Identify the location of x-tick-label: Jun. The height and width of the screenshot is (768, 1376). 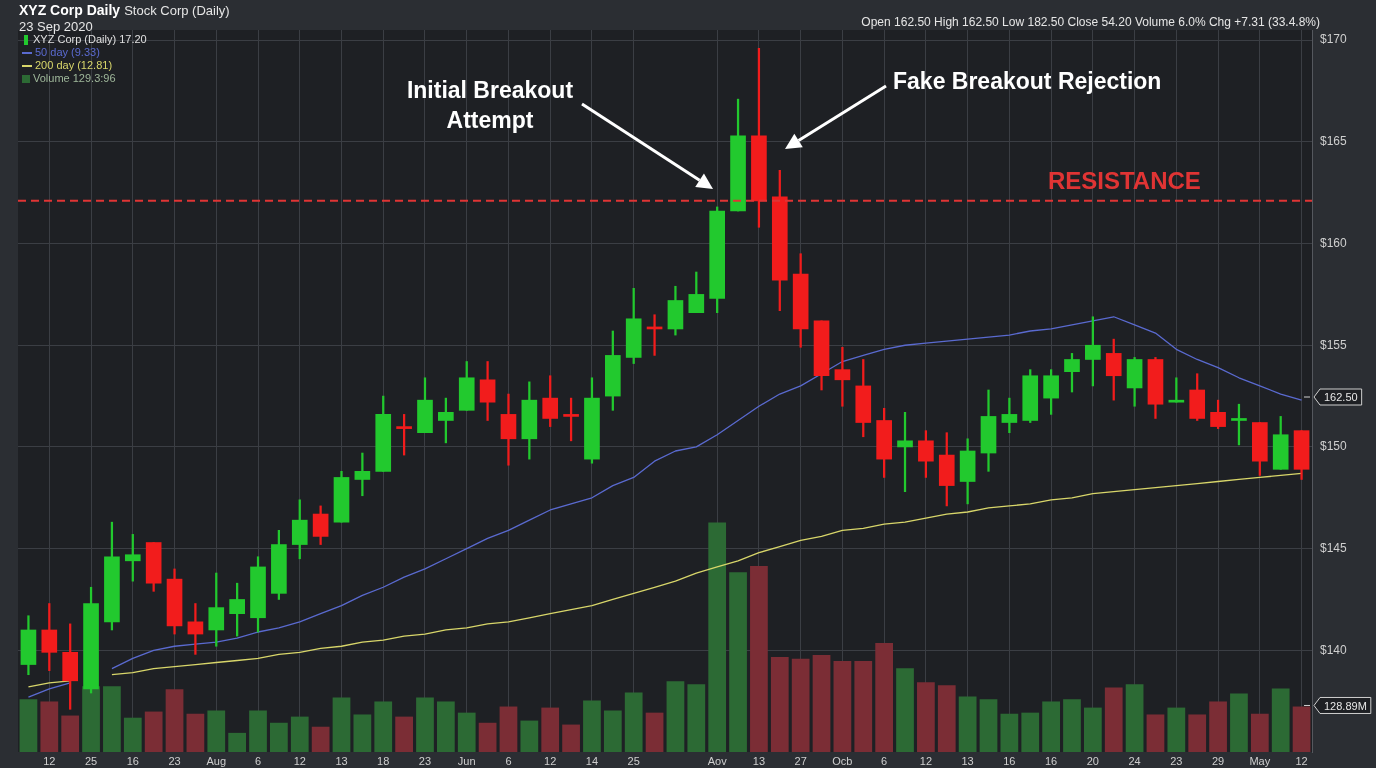
(466, 760).